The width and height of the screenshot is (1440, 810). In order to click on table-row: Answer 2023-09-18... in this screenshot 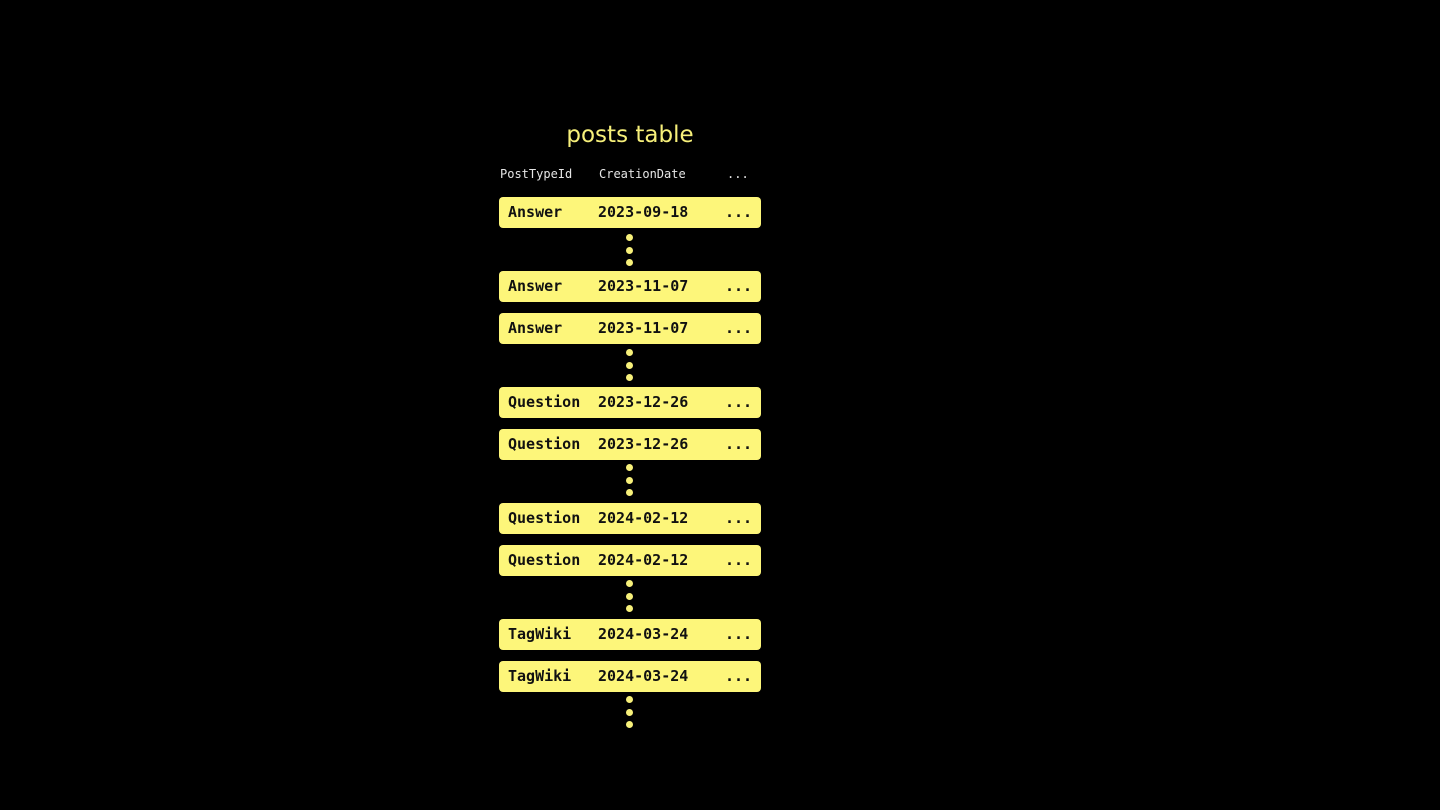, I will do `click(630, 212)`.